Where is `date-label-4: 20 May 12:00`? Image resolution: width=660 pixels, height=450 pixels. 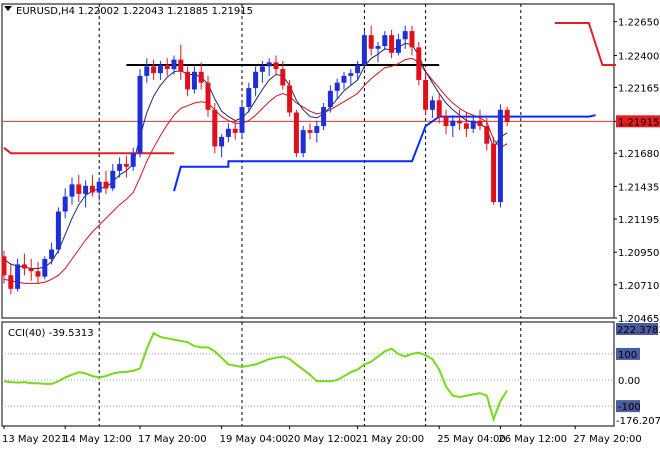 date-label-4: 20 May 12:00 is located at coordinates (322, 439).